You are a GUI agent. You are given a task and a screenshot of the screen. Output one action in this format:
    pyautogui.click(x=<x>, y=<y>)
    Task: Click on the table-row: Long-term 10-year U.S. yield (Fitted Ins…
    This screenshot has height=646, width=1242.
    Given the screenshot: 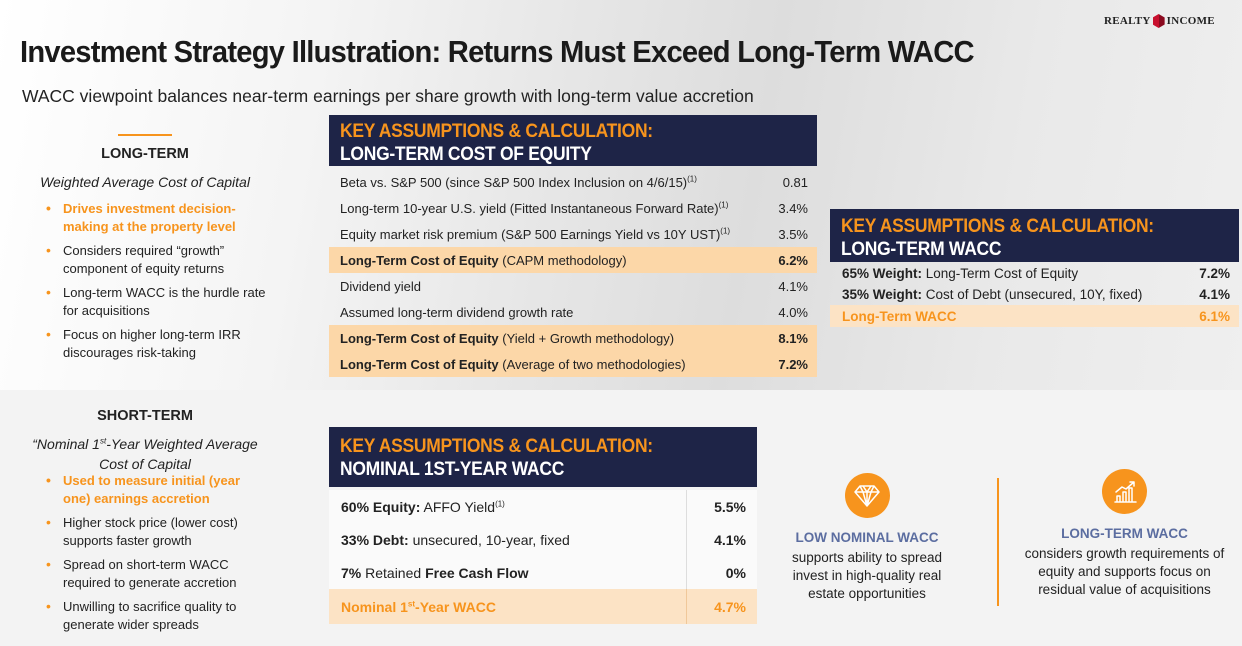 What is the action you would take?
    pyautogui.click(x=574, y=208)
    